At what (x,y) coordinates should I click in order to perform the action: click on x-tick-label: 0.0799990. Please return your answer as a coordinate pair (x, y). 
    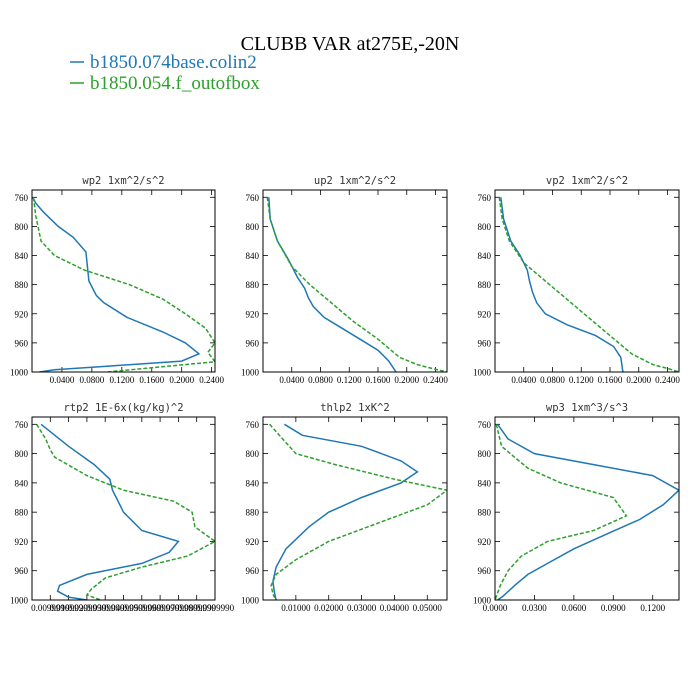
    Looking at the image, I should click on (178, 608).